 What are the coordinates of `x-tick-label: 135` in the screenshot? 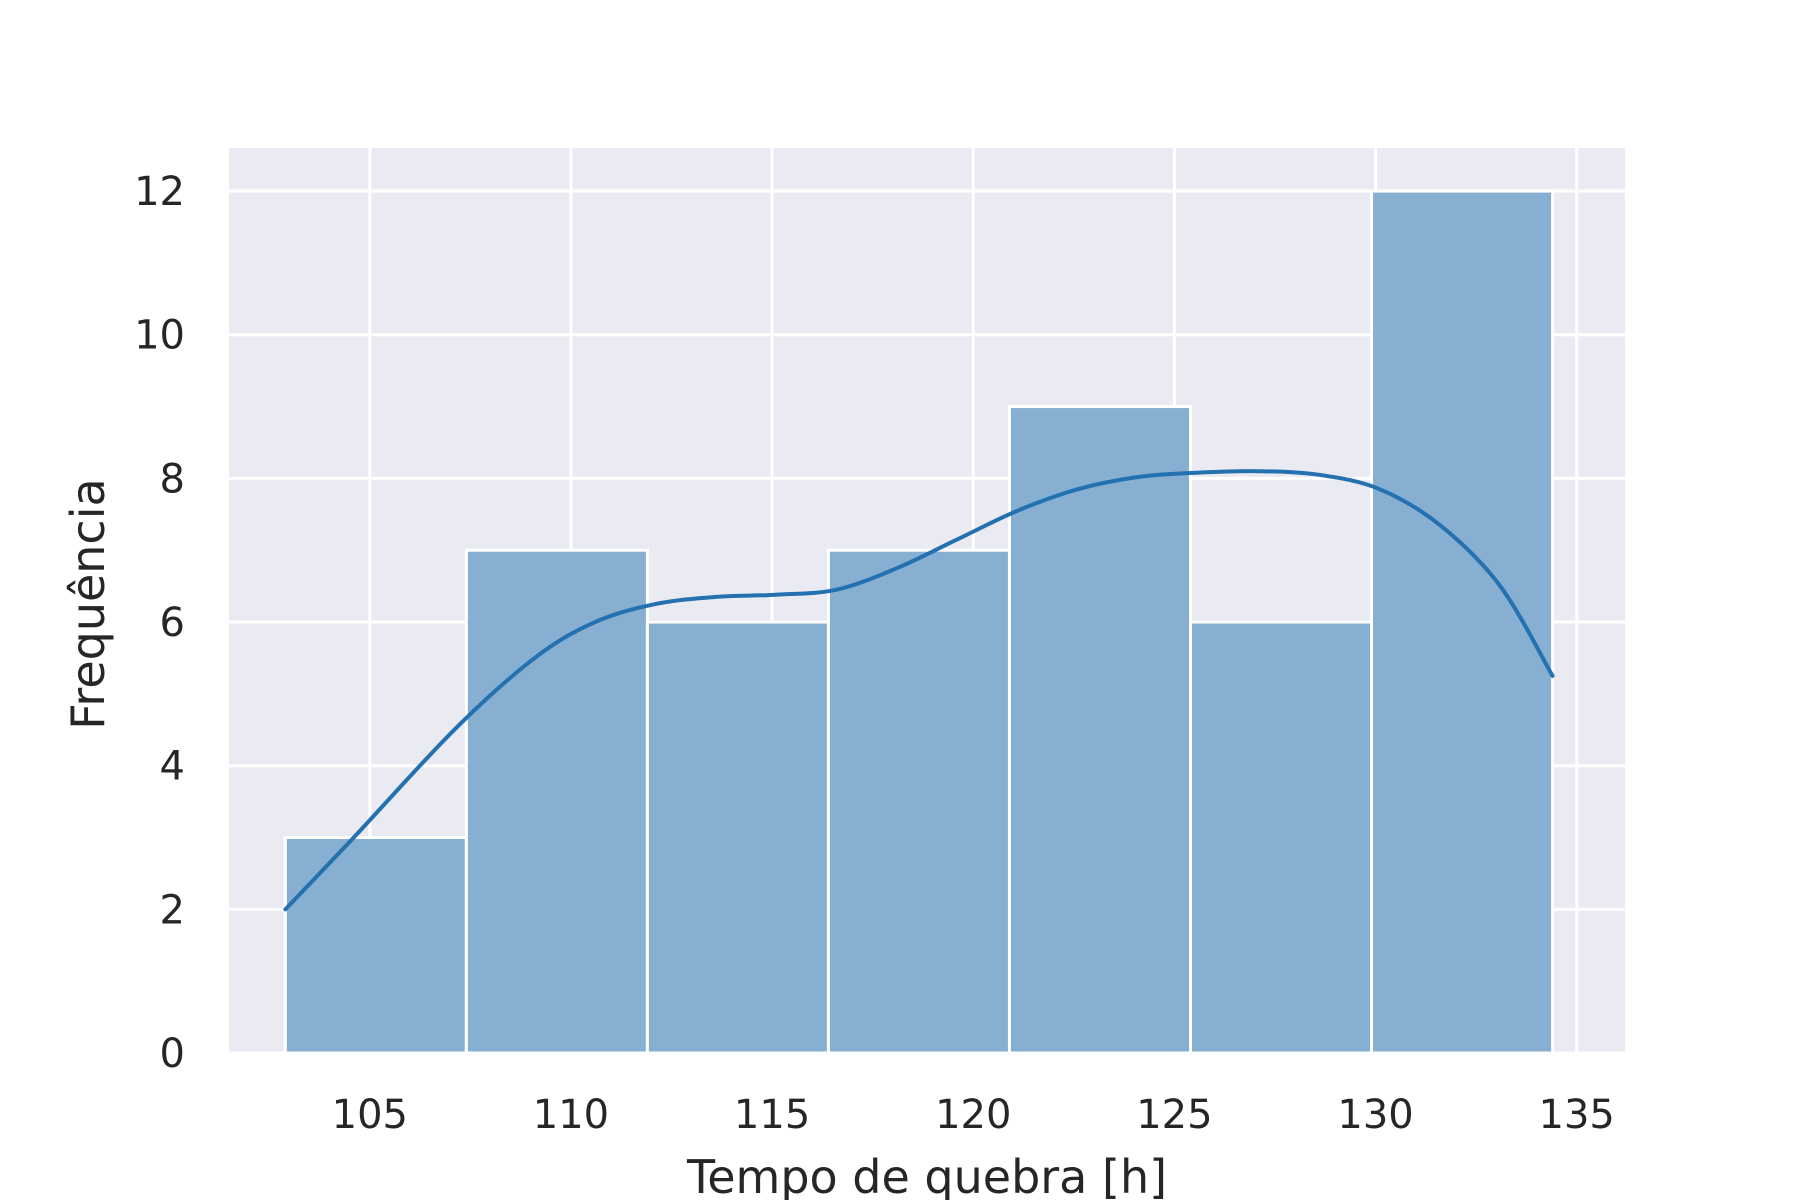 It's located at (1577, 1115).